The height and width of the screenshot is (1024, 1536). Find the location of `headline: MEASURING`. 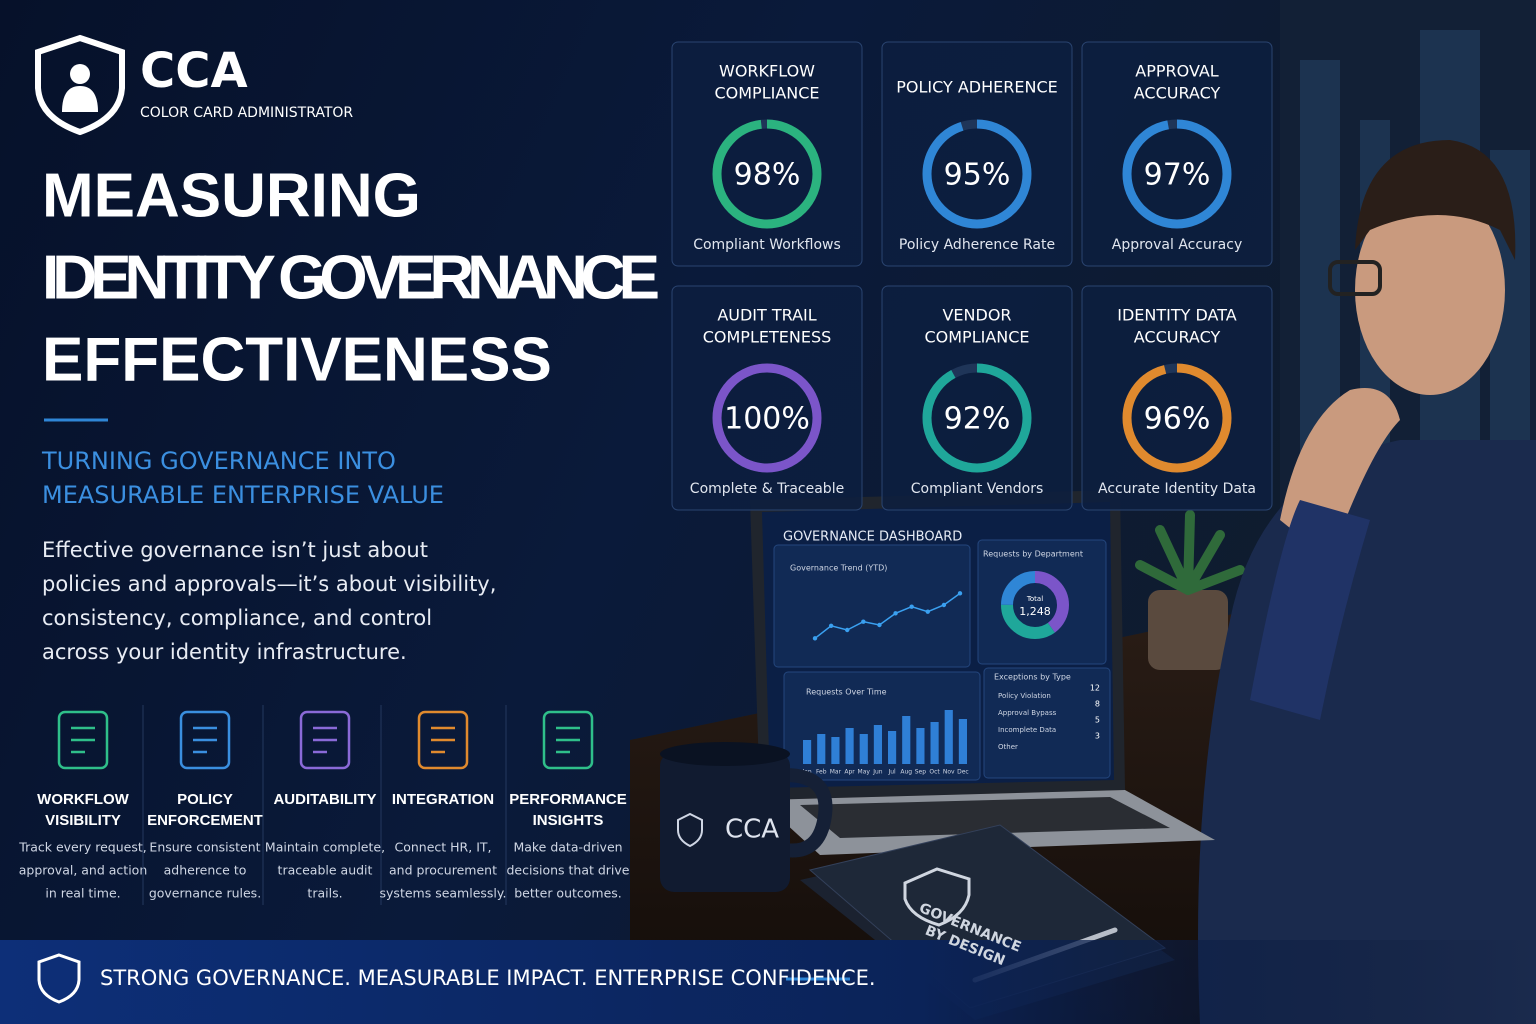

headline: MEASURING is located at coordinates (231, 195).